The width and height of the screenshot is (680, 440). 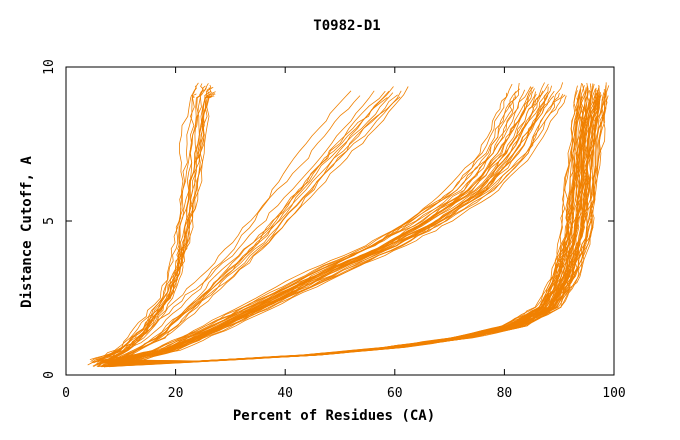 I want to click on x-tick-label: 100, so click(x=613, y=393).